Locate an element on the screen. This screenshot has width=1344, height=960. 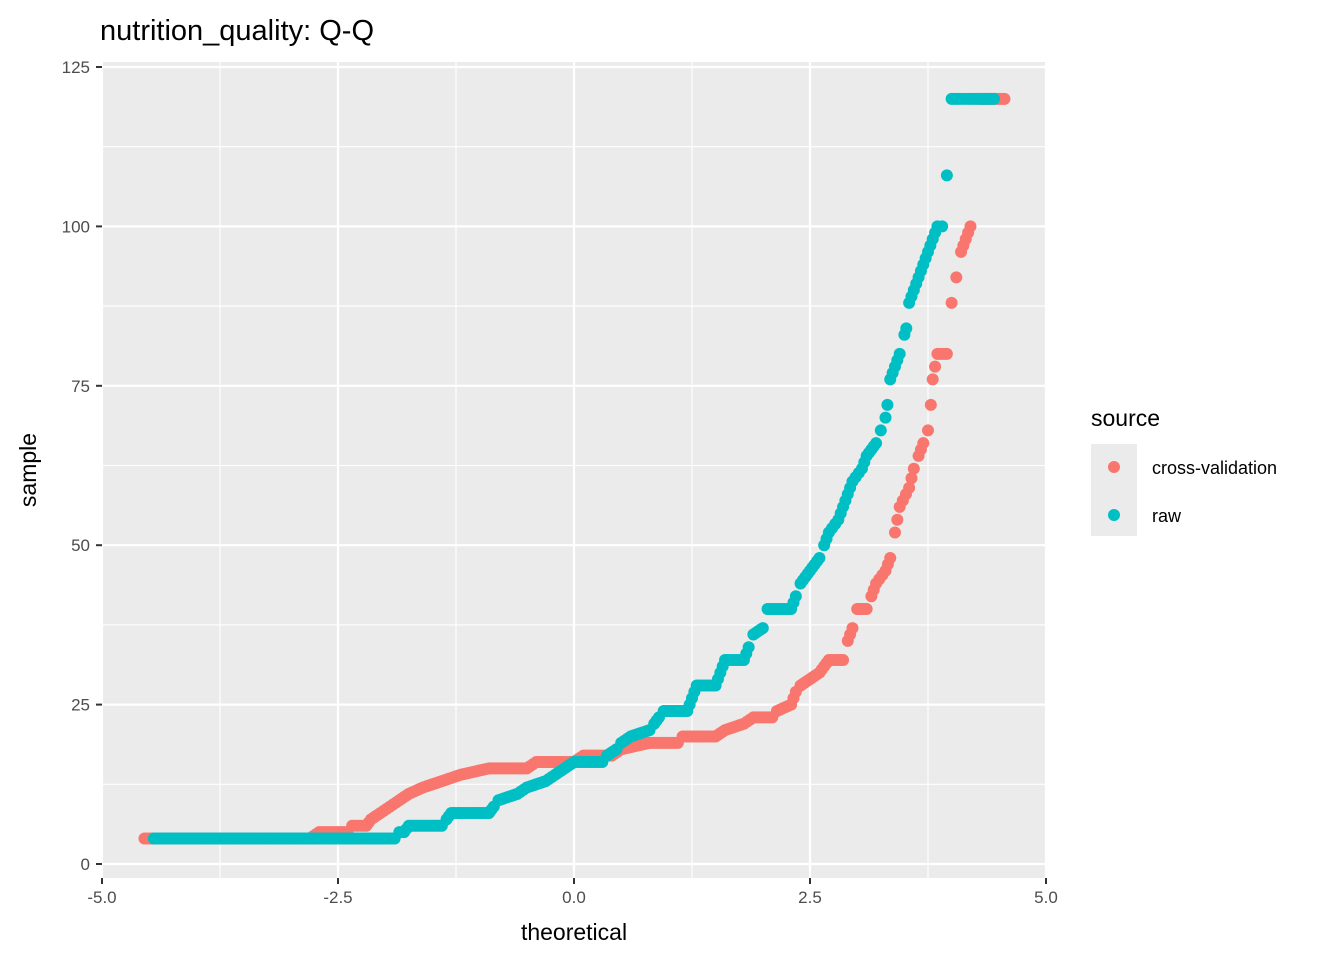
y-tick-label: 50 is located at coordinates (80, 545).